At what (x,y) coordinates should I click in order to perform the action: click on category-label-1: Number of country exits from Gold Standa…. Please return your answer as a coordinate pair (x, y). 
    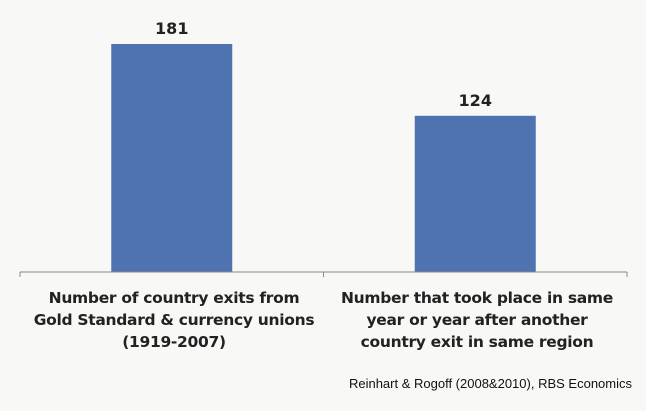
    Looking at the image, I should click on (174, 320).